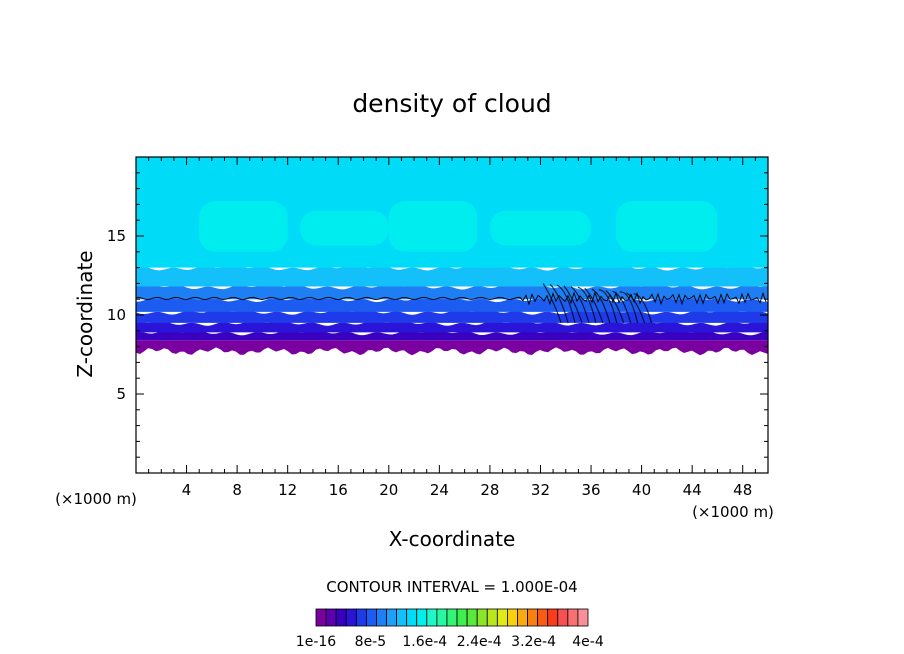 The width and height of the screenshot is (904, 654). Describe the element at coordinates (540, 490) in the screenshot. I see `x-tick-label: 32` at that location.